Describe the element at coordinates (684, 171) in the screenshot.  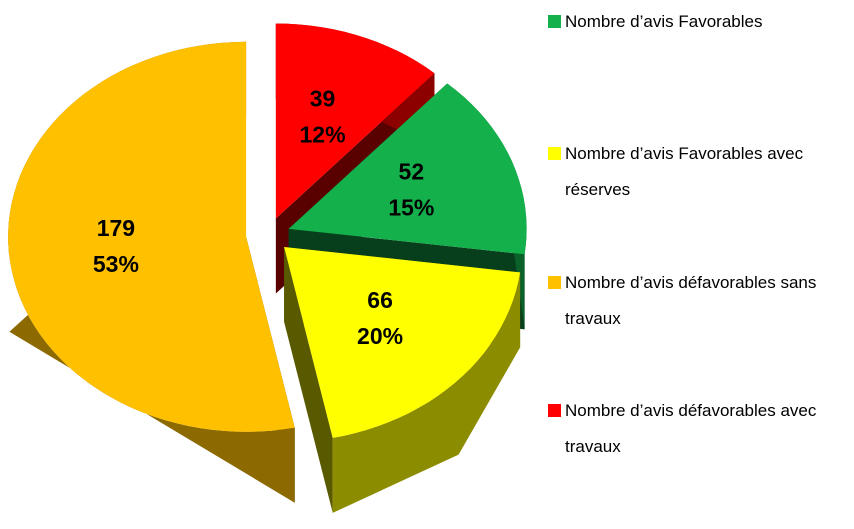
I see `legend-label: Nombre d’avis Favorables avec réserves` at that location.